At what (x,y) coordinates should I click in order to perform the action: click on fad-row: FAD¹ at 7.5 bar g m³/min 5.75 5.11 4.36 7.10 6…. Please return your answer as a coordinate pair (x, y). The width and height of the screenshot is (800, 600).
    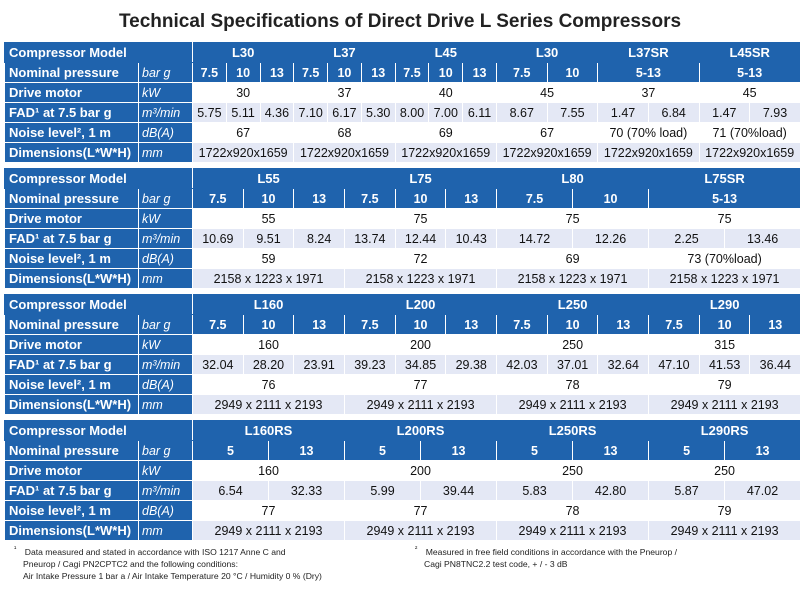
    Looking at the image, I should click on (402, 112).